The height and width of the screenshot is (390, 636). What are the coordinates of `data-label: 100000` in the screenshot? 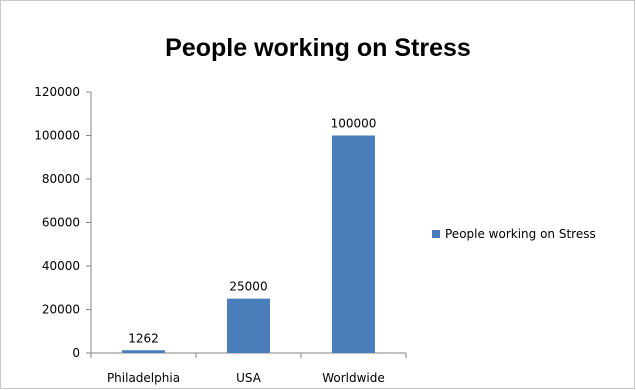 It's located at (354, 124).